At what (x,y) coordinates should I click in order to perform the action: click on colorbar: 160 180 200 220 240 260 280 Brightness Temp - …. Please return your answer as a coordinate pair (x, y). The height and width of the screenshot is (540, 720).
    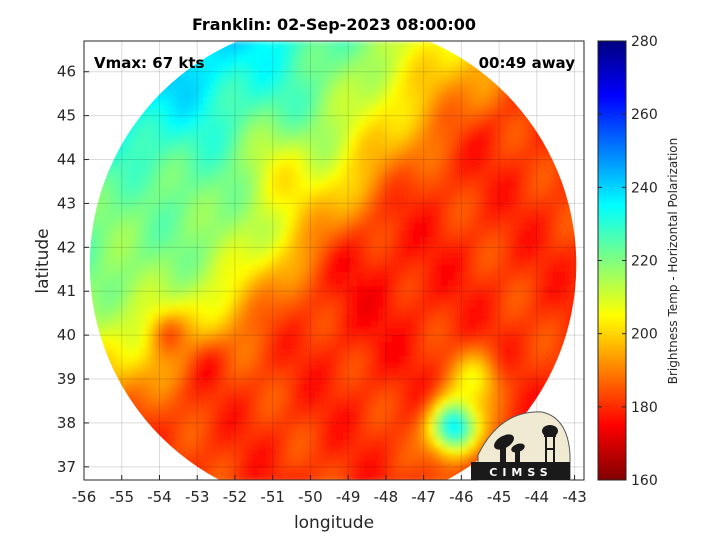
    Looking at the image, I should click on (638, 261).